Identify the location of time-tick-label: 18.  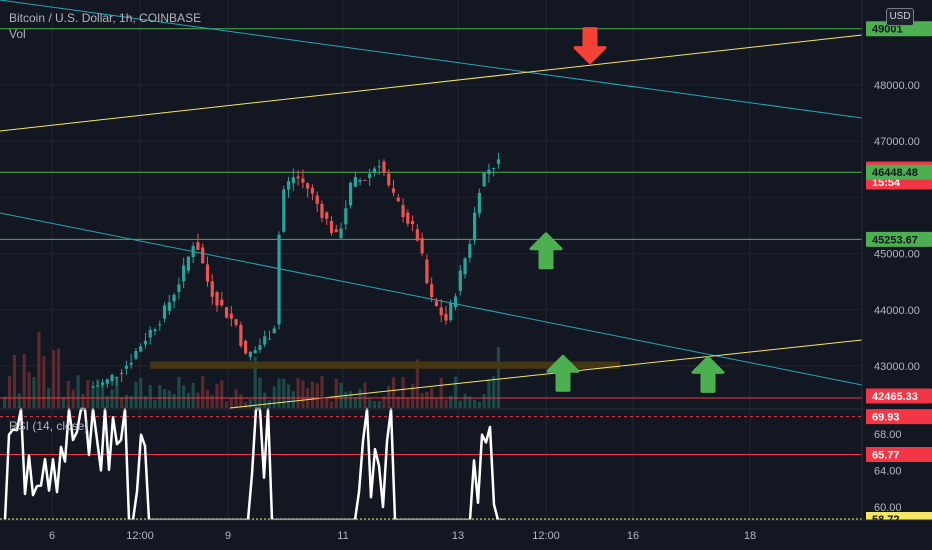
(750, 536).